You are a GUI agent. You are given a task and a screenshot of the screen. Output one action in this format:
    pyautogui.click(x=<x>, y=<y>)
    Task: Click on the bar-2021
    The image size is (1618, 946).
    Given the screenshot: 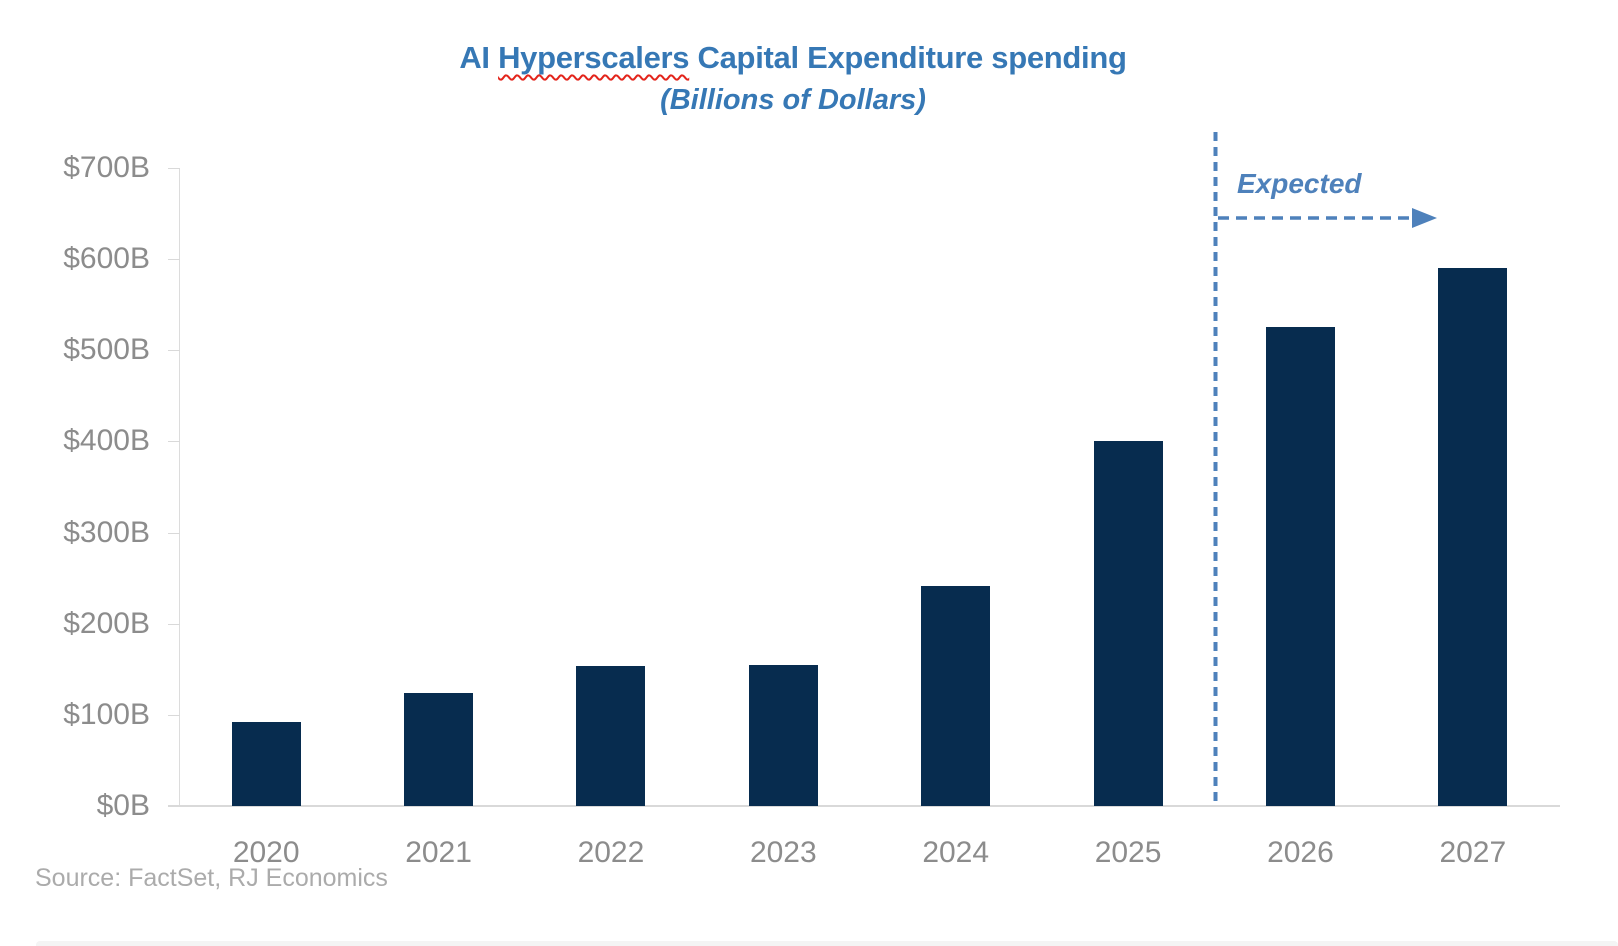 What is the action you would take?
    pyautogui.click(x=439, y=749)
    